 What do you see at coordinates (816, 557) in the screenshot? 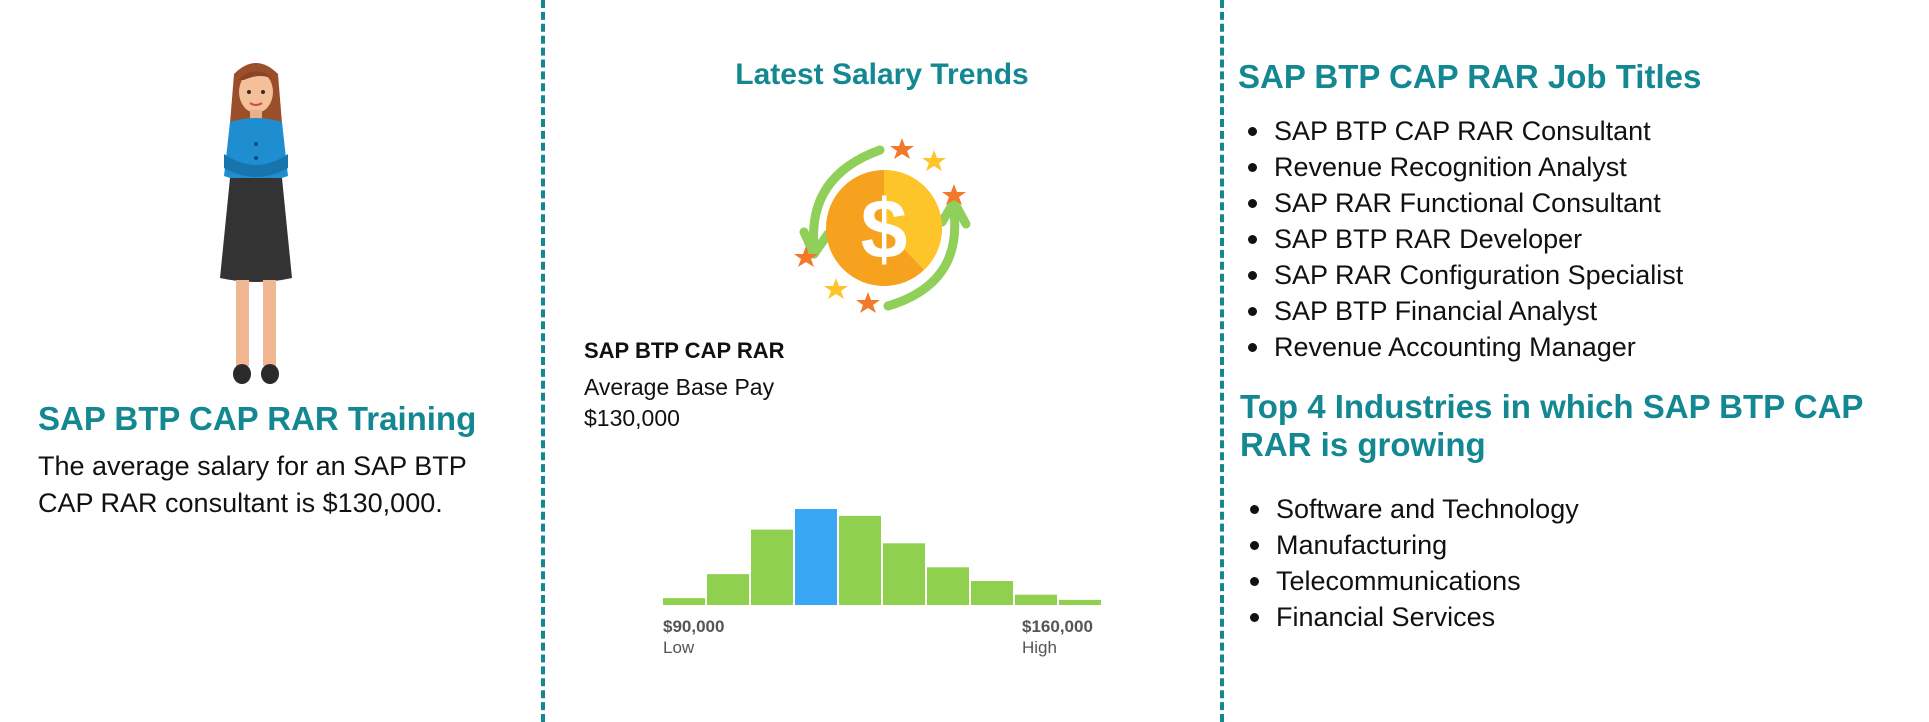
I see `histogram-bar-highlighted` at bounding box center [816, 557].